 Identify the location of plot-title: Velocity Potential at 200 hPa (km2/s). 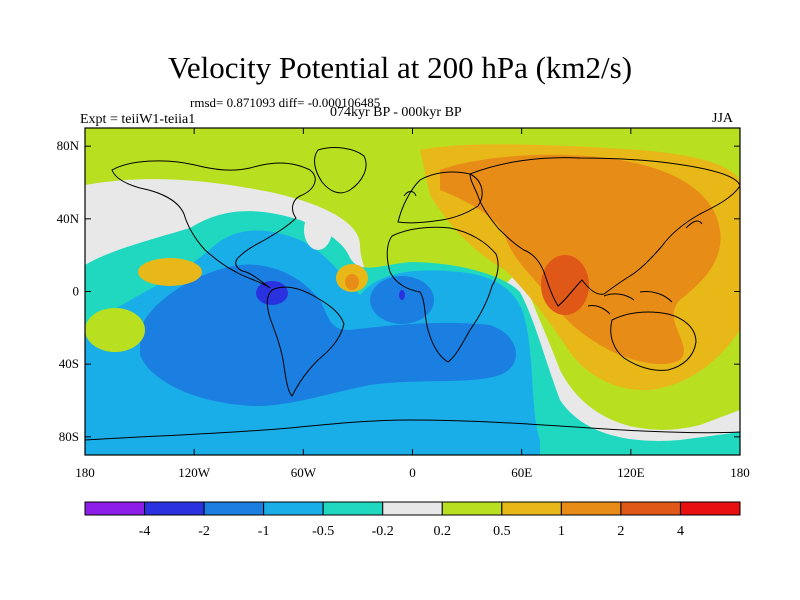
(400, 67).